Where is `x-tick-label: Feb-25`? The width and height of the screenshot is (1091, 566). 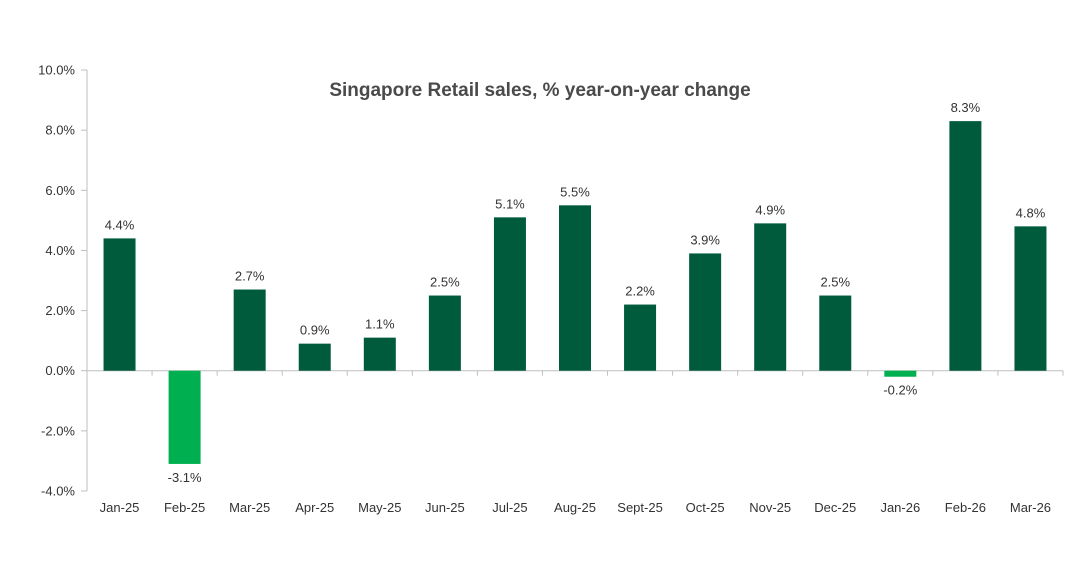 x-tick-label: Feb-25 is located at coordinates (184, 507).